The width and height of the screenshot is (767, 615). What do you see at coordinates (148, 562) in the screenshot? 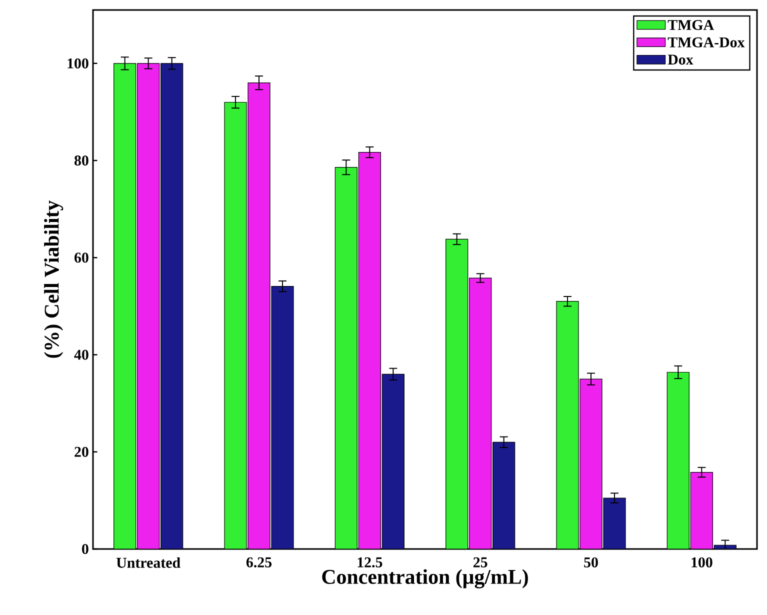
I see `x-tick-label: Untreated` at bounding box center [148, 562].